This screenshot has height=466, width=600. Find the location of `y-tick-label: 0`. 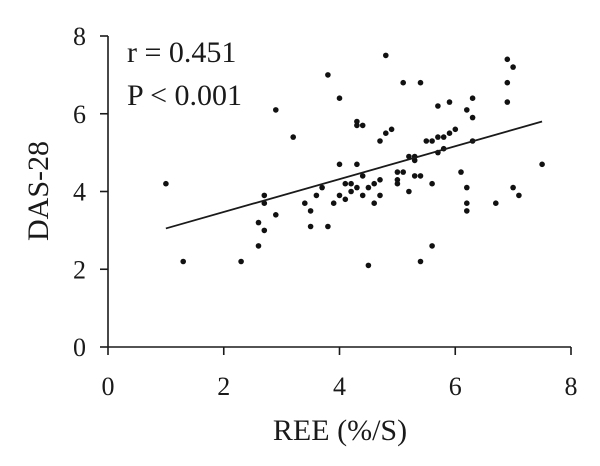

y-tick-label: 0 is located at coordinates (79, 347).